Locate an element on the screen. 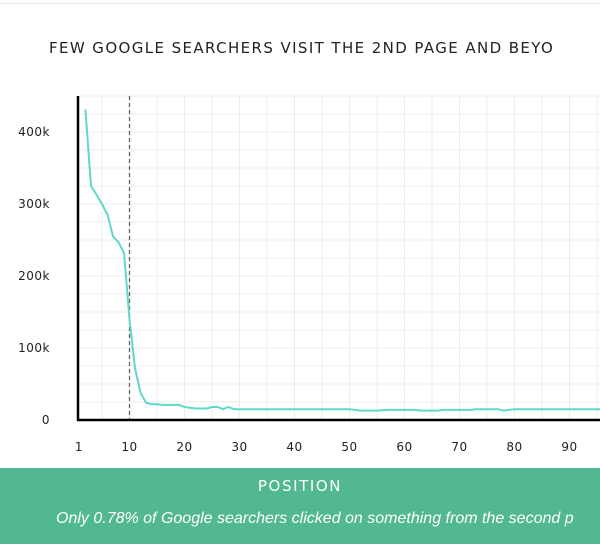 This screenshot has height=544, width=600. x-tick-label: 10 is located at coordinates (129, 447).